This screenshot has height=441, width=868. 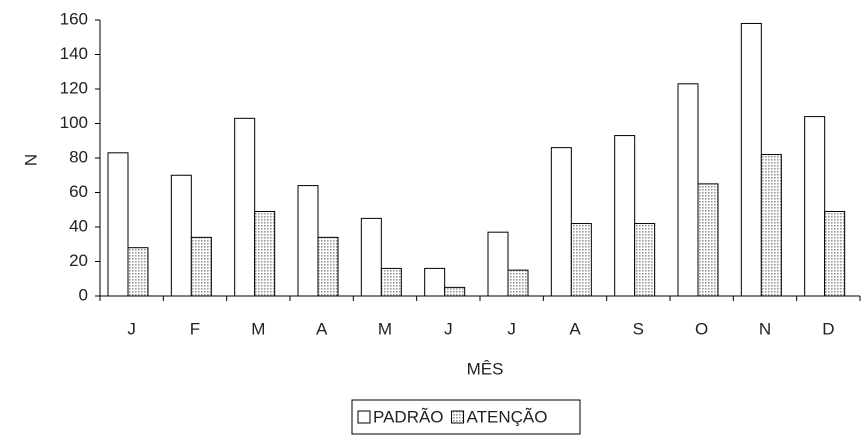 What do you see at coordinates (638, 328) in the screenshot?
I see `x-tick-label: S` at bounding box center [638, 328].